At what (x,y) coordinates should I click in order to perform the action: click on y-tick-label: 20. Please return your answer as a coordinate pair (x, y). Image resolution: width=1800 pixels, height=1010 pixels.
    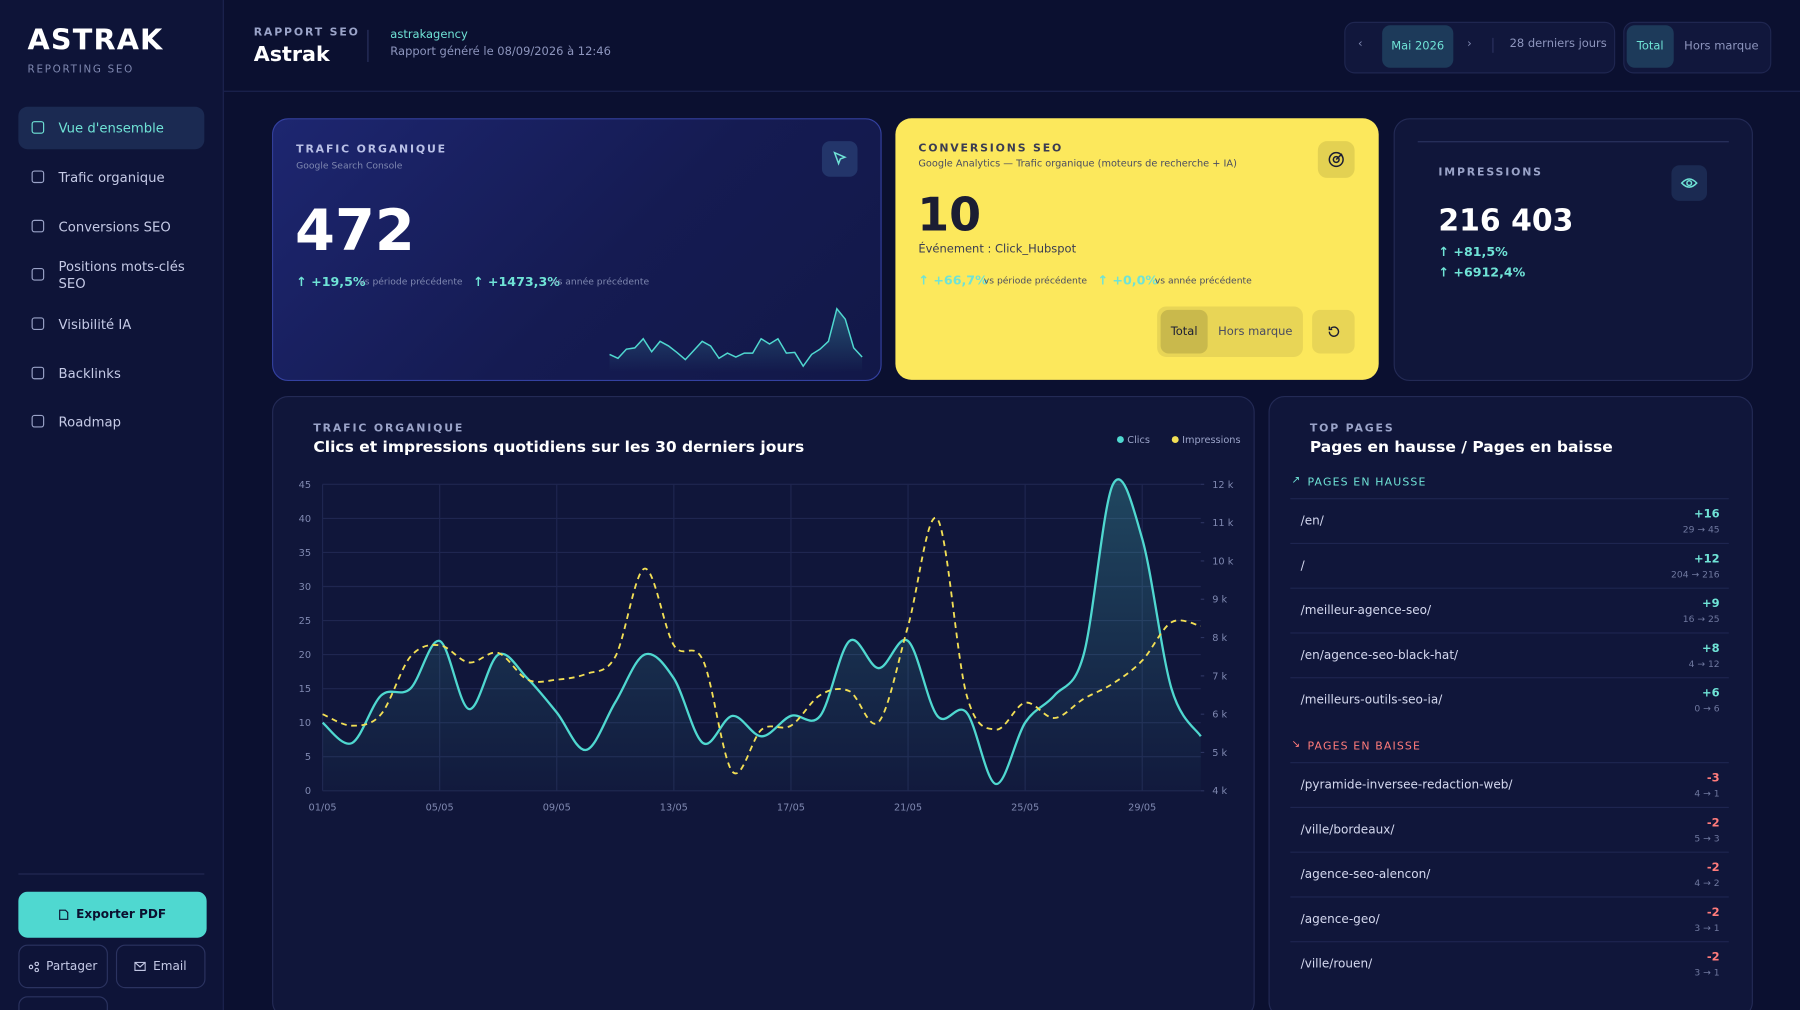
    Looking at the image, I should click on (305, 655).